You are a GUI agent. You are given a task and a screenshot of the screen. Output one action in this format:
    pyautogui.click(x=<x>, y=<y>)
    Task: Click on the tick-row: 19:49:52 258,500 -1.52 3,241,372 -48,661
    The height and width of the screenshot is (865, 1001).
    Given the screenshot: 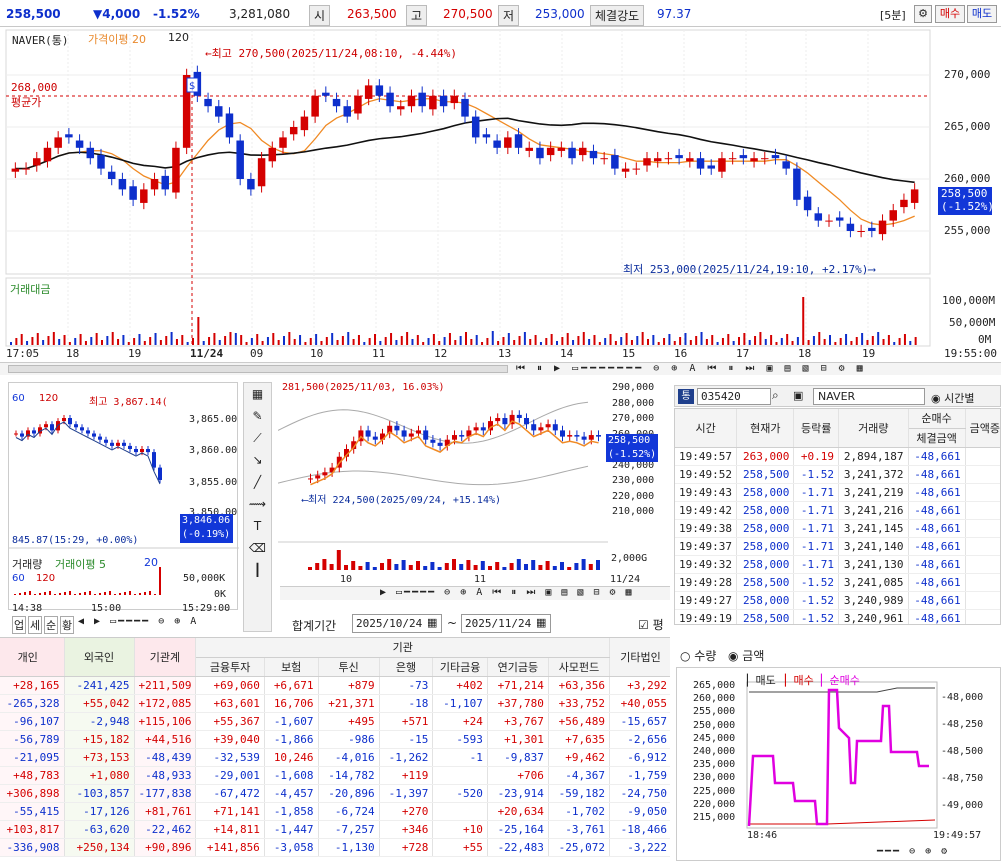 What is the action you would take?
    pyautogui.click(x=837, y=474)
    